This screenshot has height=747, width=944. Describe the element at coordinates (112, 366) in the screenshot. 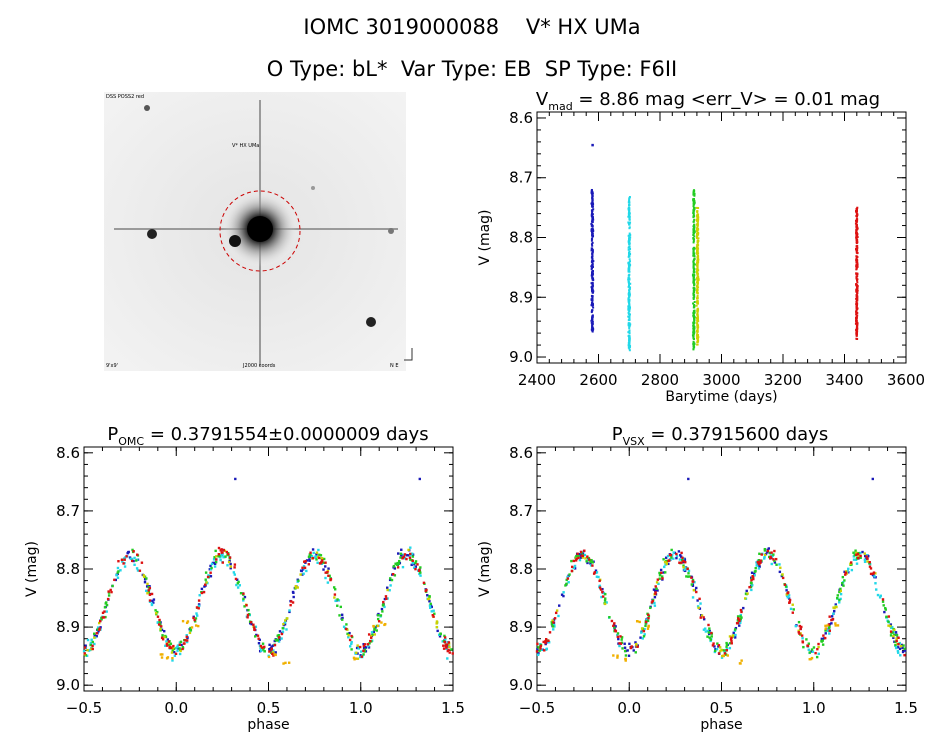

I see `finder-label-fov: 9'x9'` at that location.